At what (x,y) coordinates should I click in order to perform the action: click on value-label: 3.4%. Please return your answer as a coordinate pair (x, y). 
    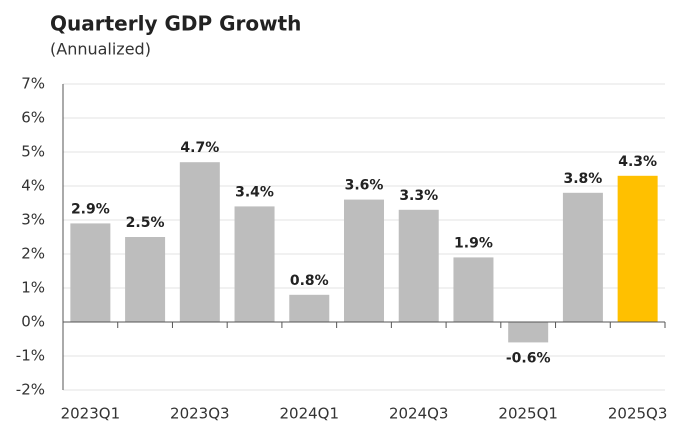
    Looking at the image, I should click on (254, 192).